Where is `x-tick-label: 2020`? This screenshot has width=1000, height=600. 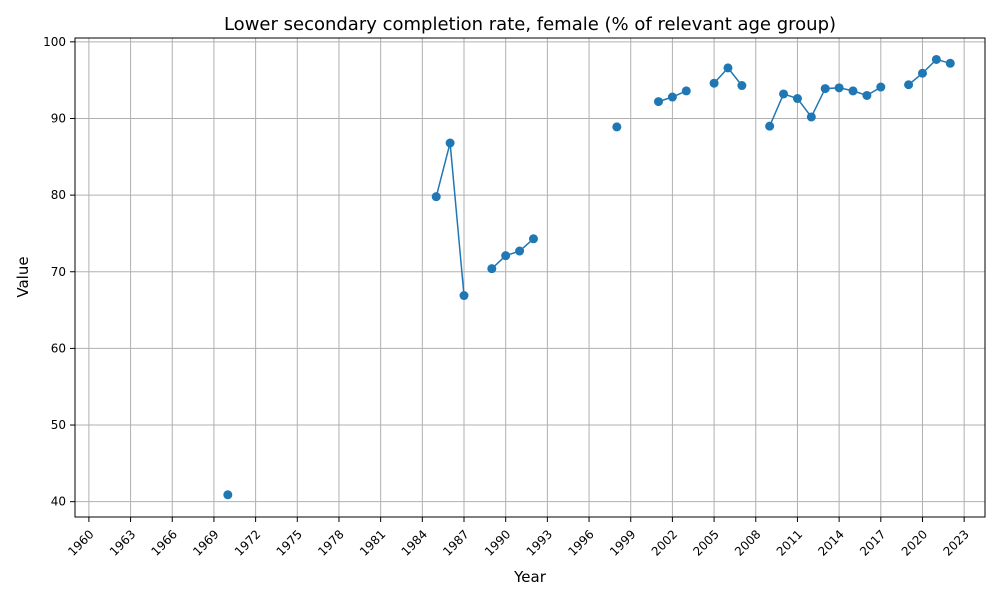 x-tick-label: 2020 is located at coordinates (914, 542).